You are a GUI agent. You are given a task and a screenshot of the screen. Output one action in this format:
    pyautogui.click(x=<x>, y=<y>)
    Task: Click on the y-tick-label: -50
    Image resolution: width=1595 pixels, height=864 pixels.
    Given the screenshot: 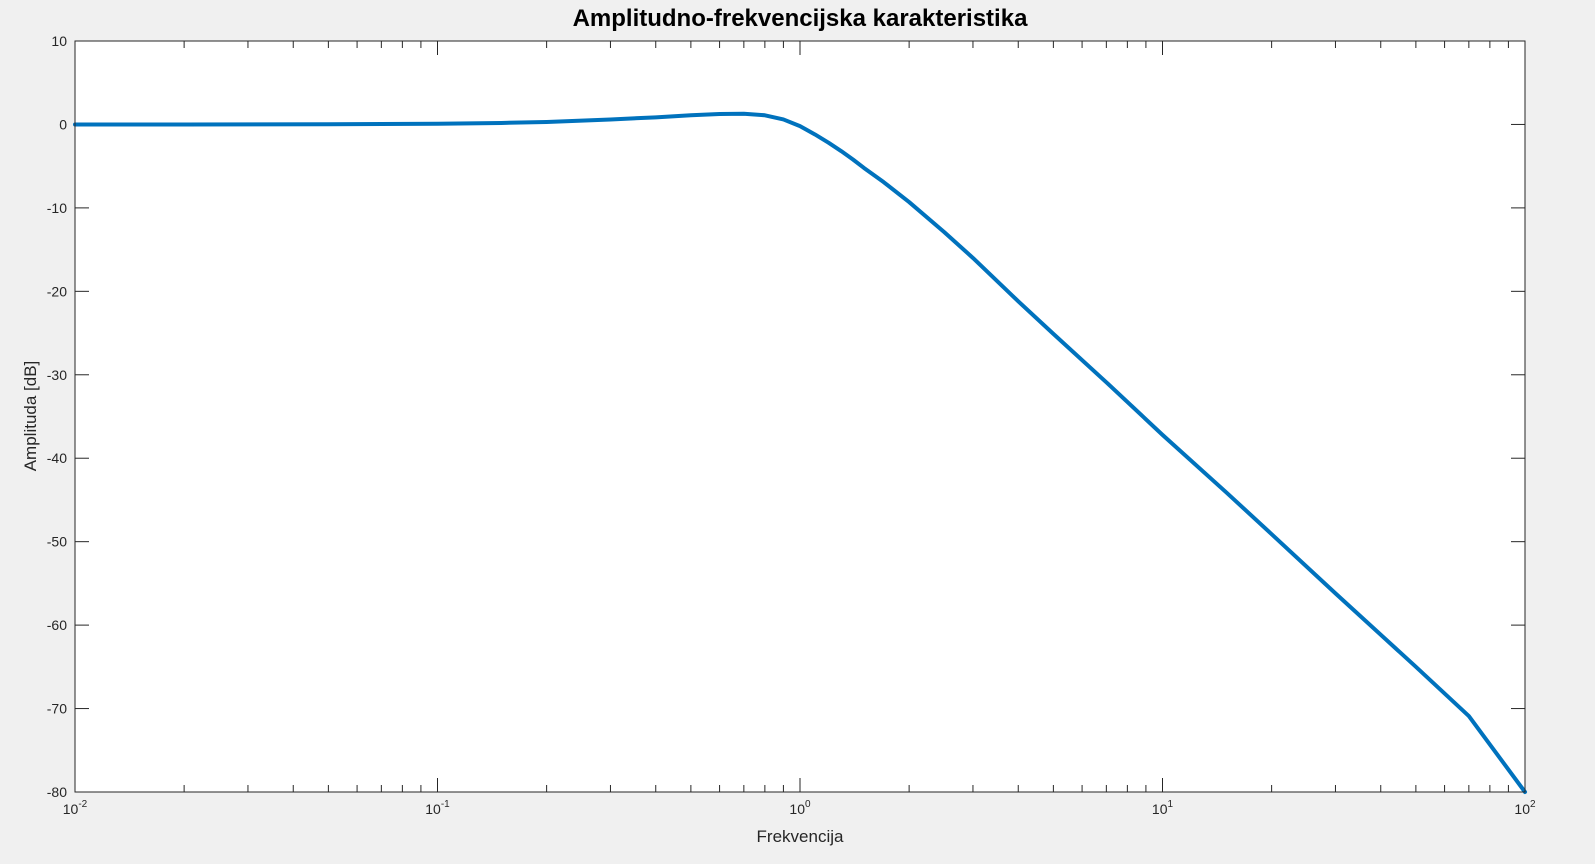 What is the action you would take?
    pyautogui.click(x=57, y=542)
    